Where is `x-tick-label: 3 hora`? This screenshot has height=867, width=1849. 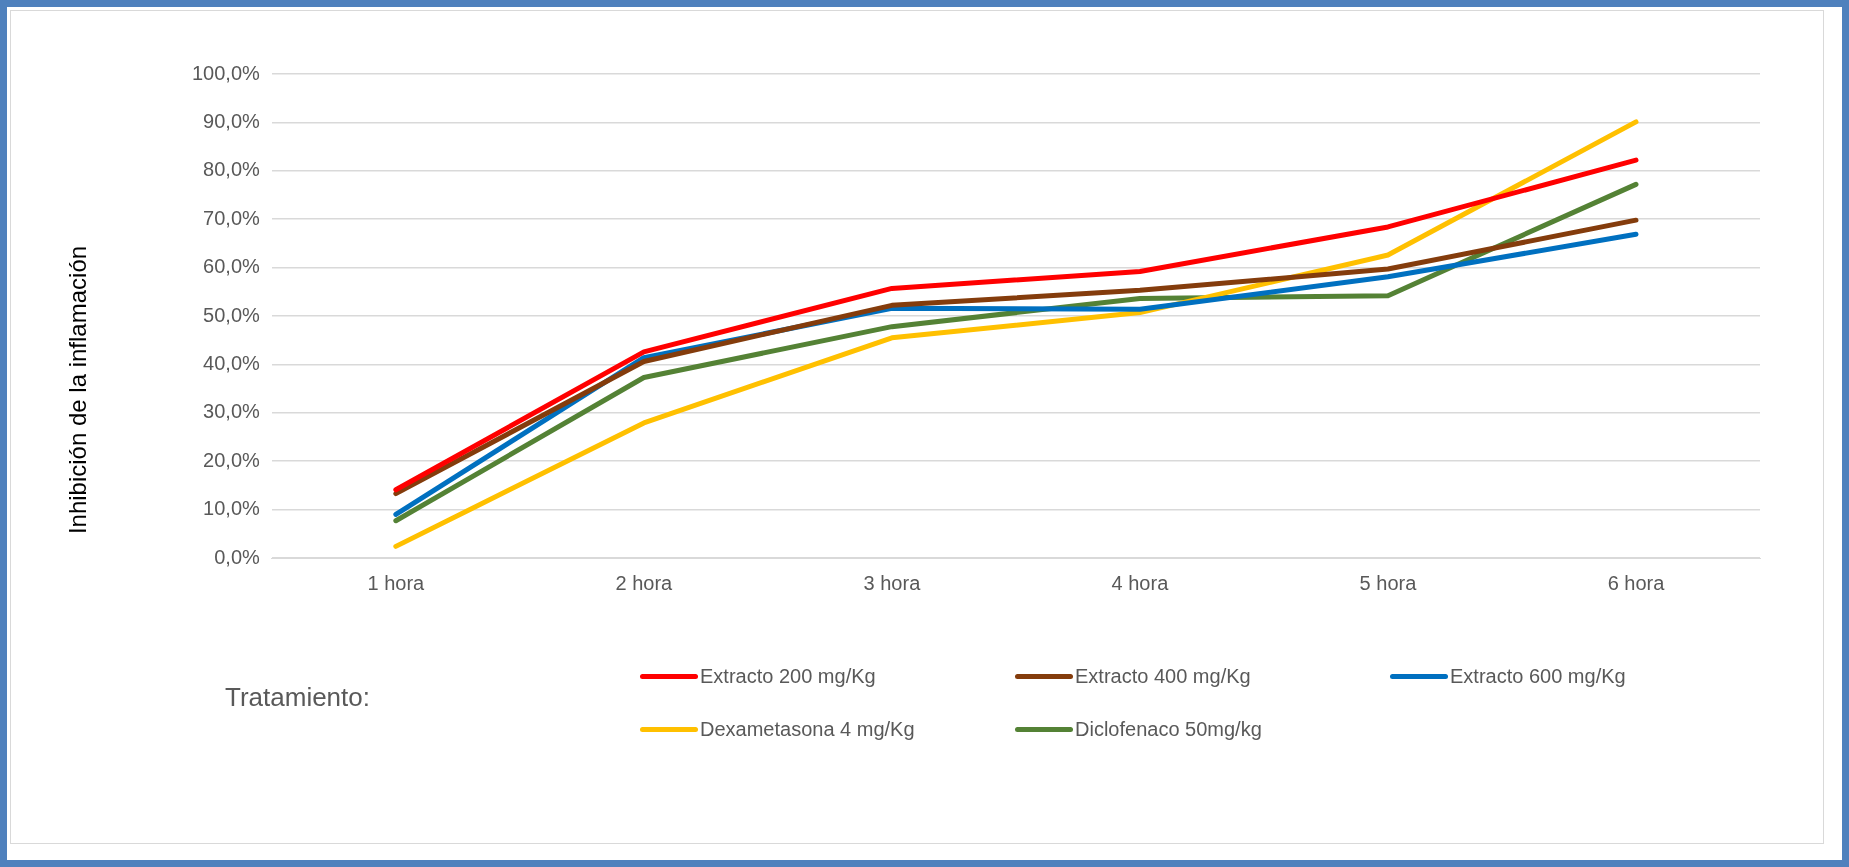 x-tick-label: 3 hora is located at coordinates (892, 582).